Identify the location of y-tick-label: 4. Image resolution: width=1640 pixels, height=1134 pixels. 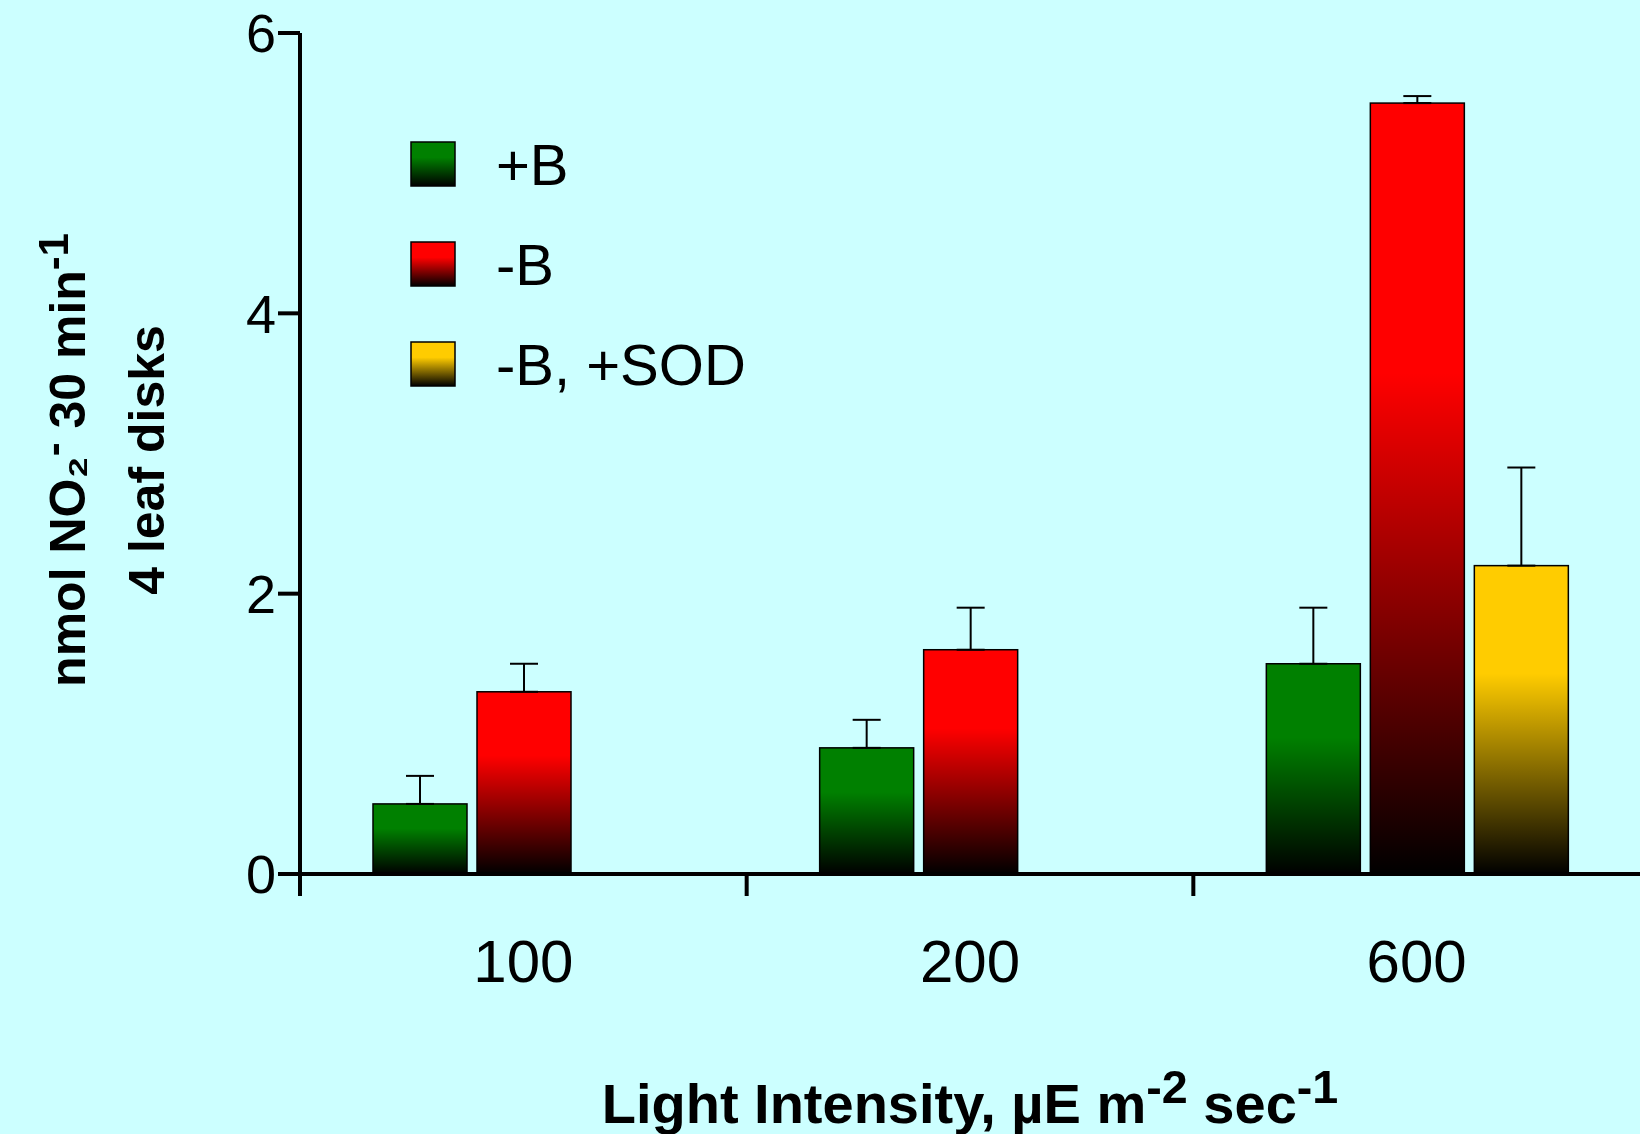
(260, 313).